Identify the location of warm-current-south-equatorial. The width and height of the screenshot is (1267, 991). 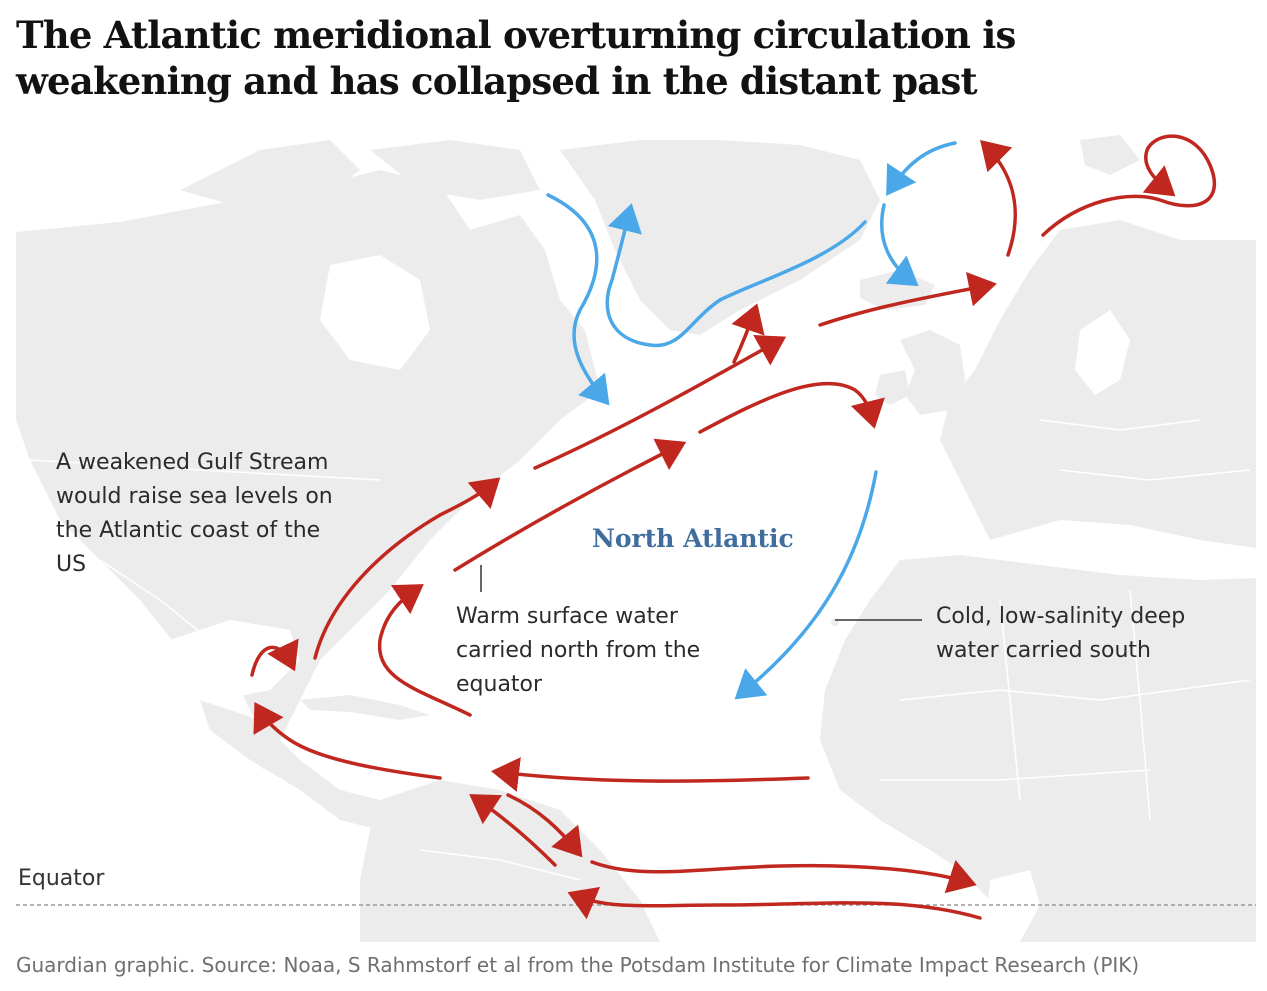
(774, 903).